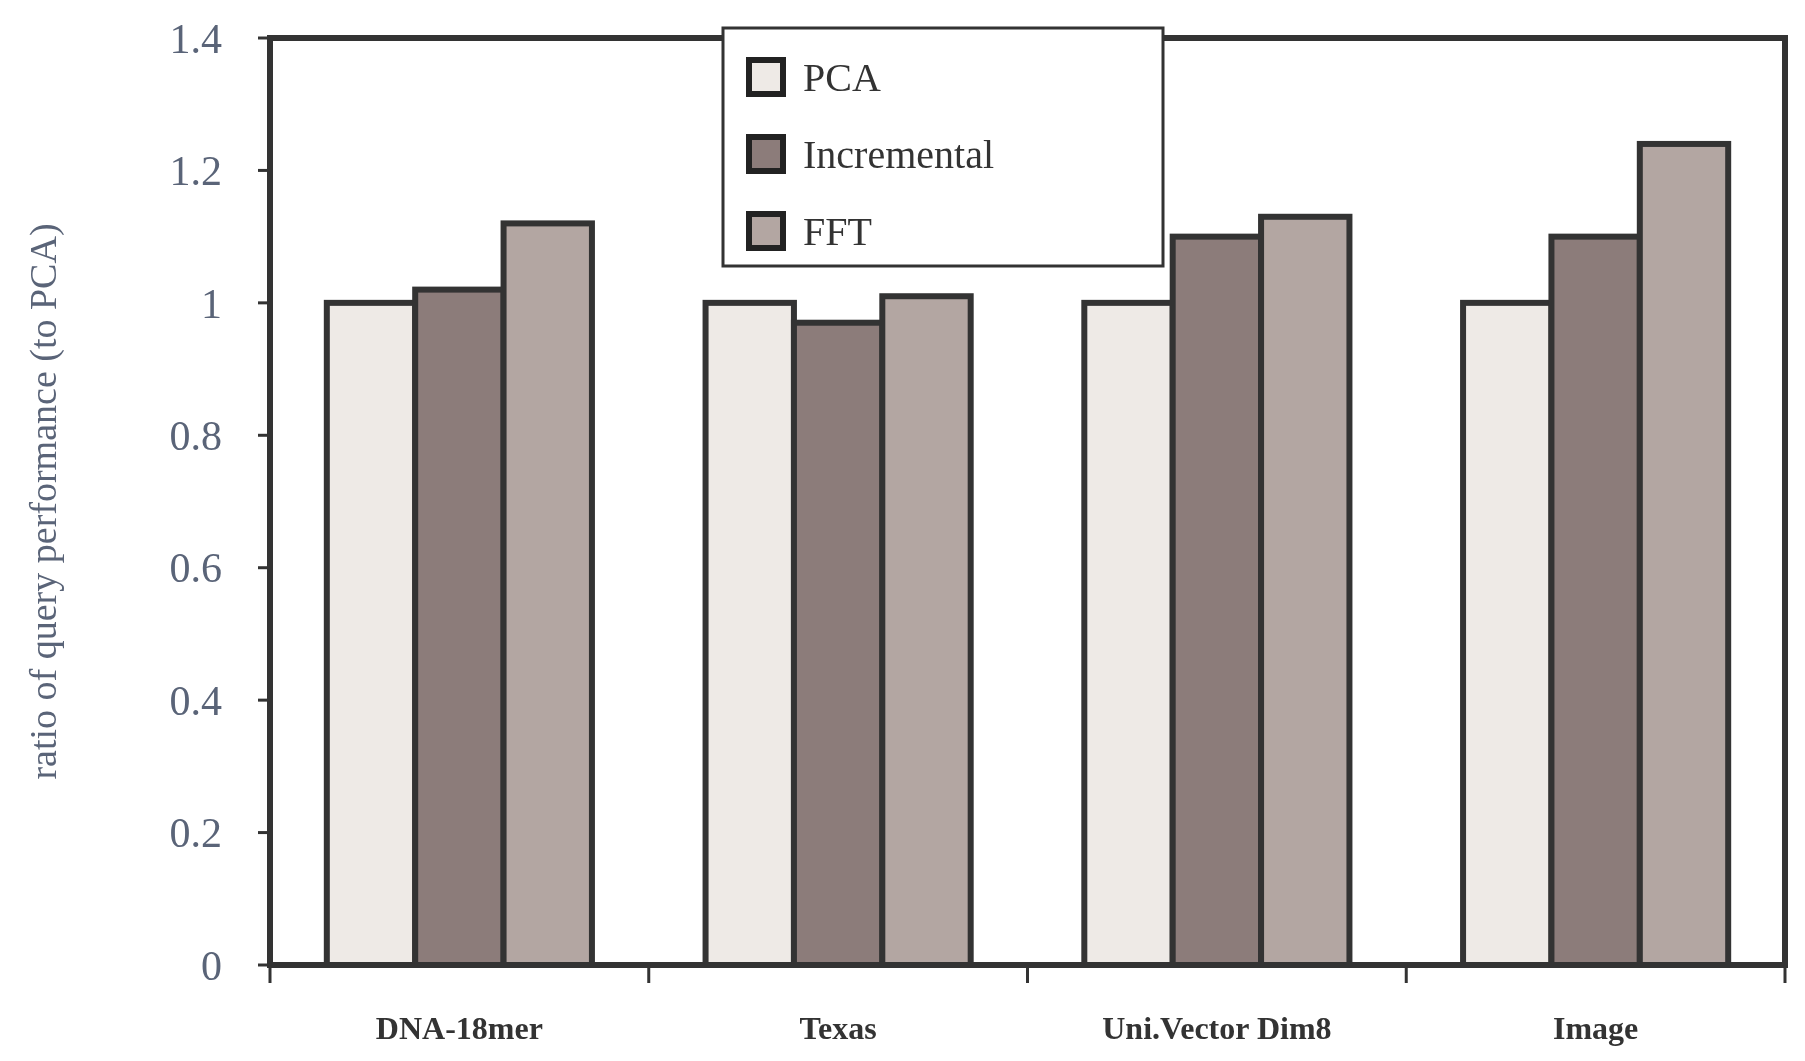 The image size is (1805, 1061). I want to click on y-tick-label: 0.4, so click(195, 700).